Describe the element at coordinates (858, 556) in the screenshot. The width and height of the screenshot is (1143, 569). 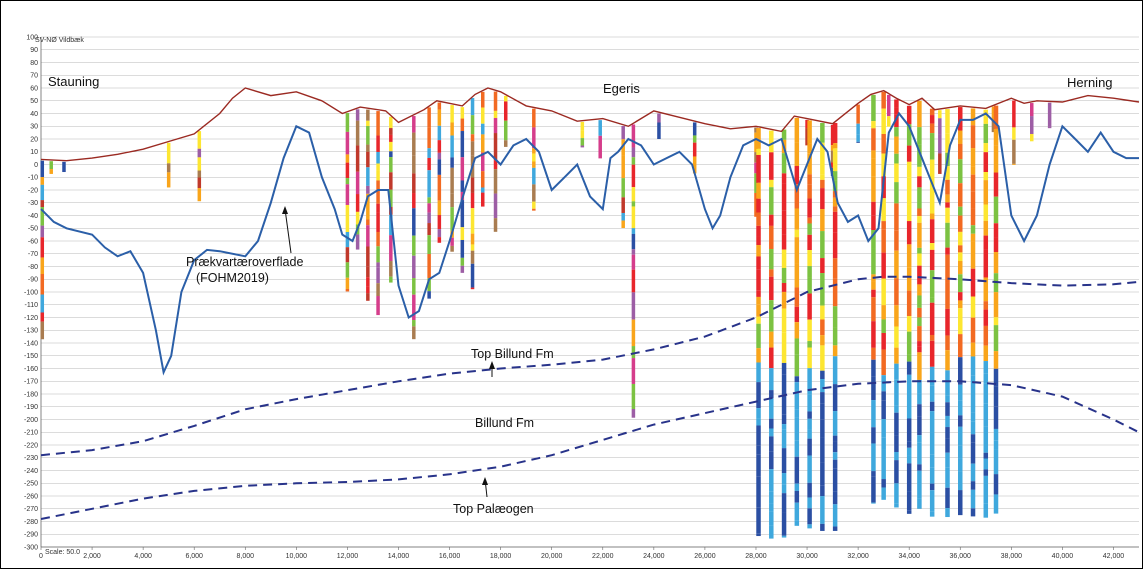
I see `x-tick-label: 32,000` at that location.